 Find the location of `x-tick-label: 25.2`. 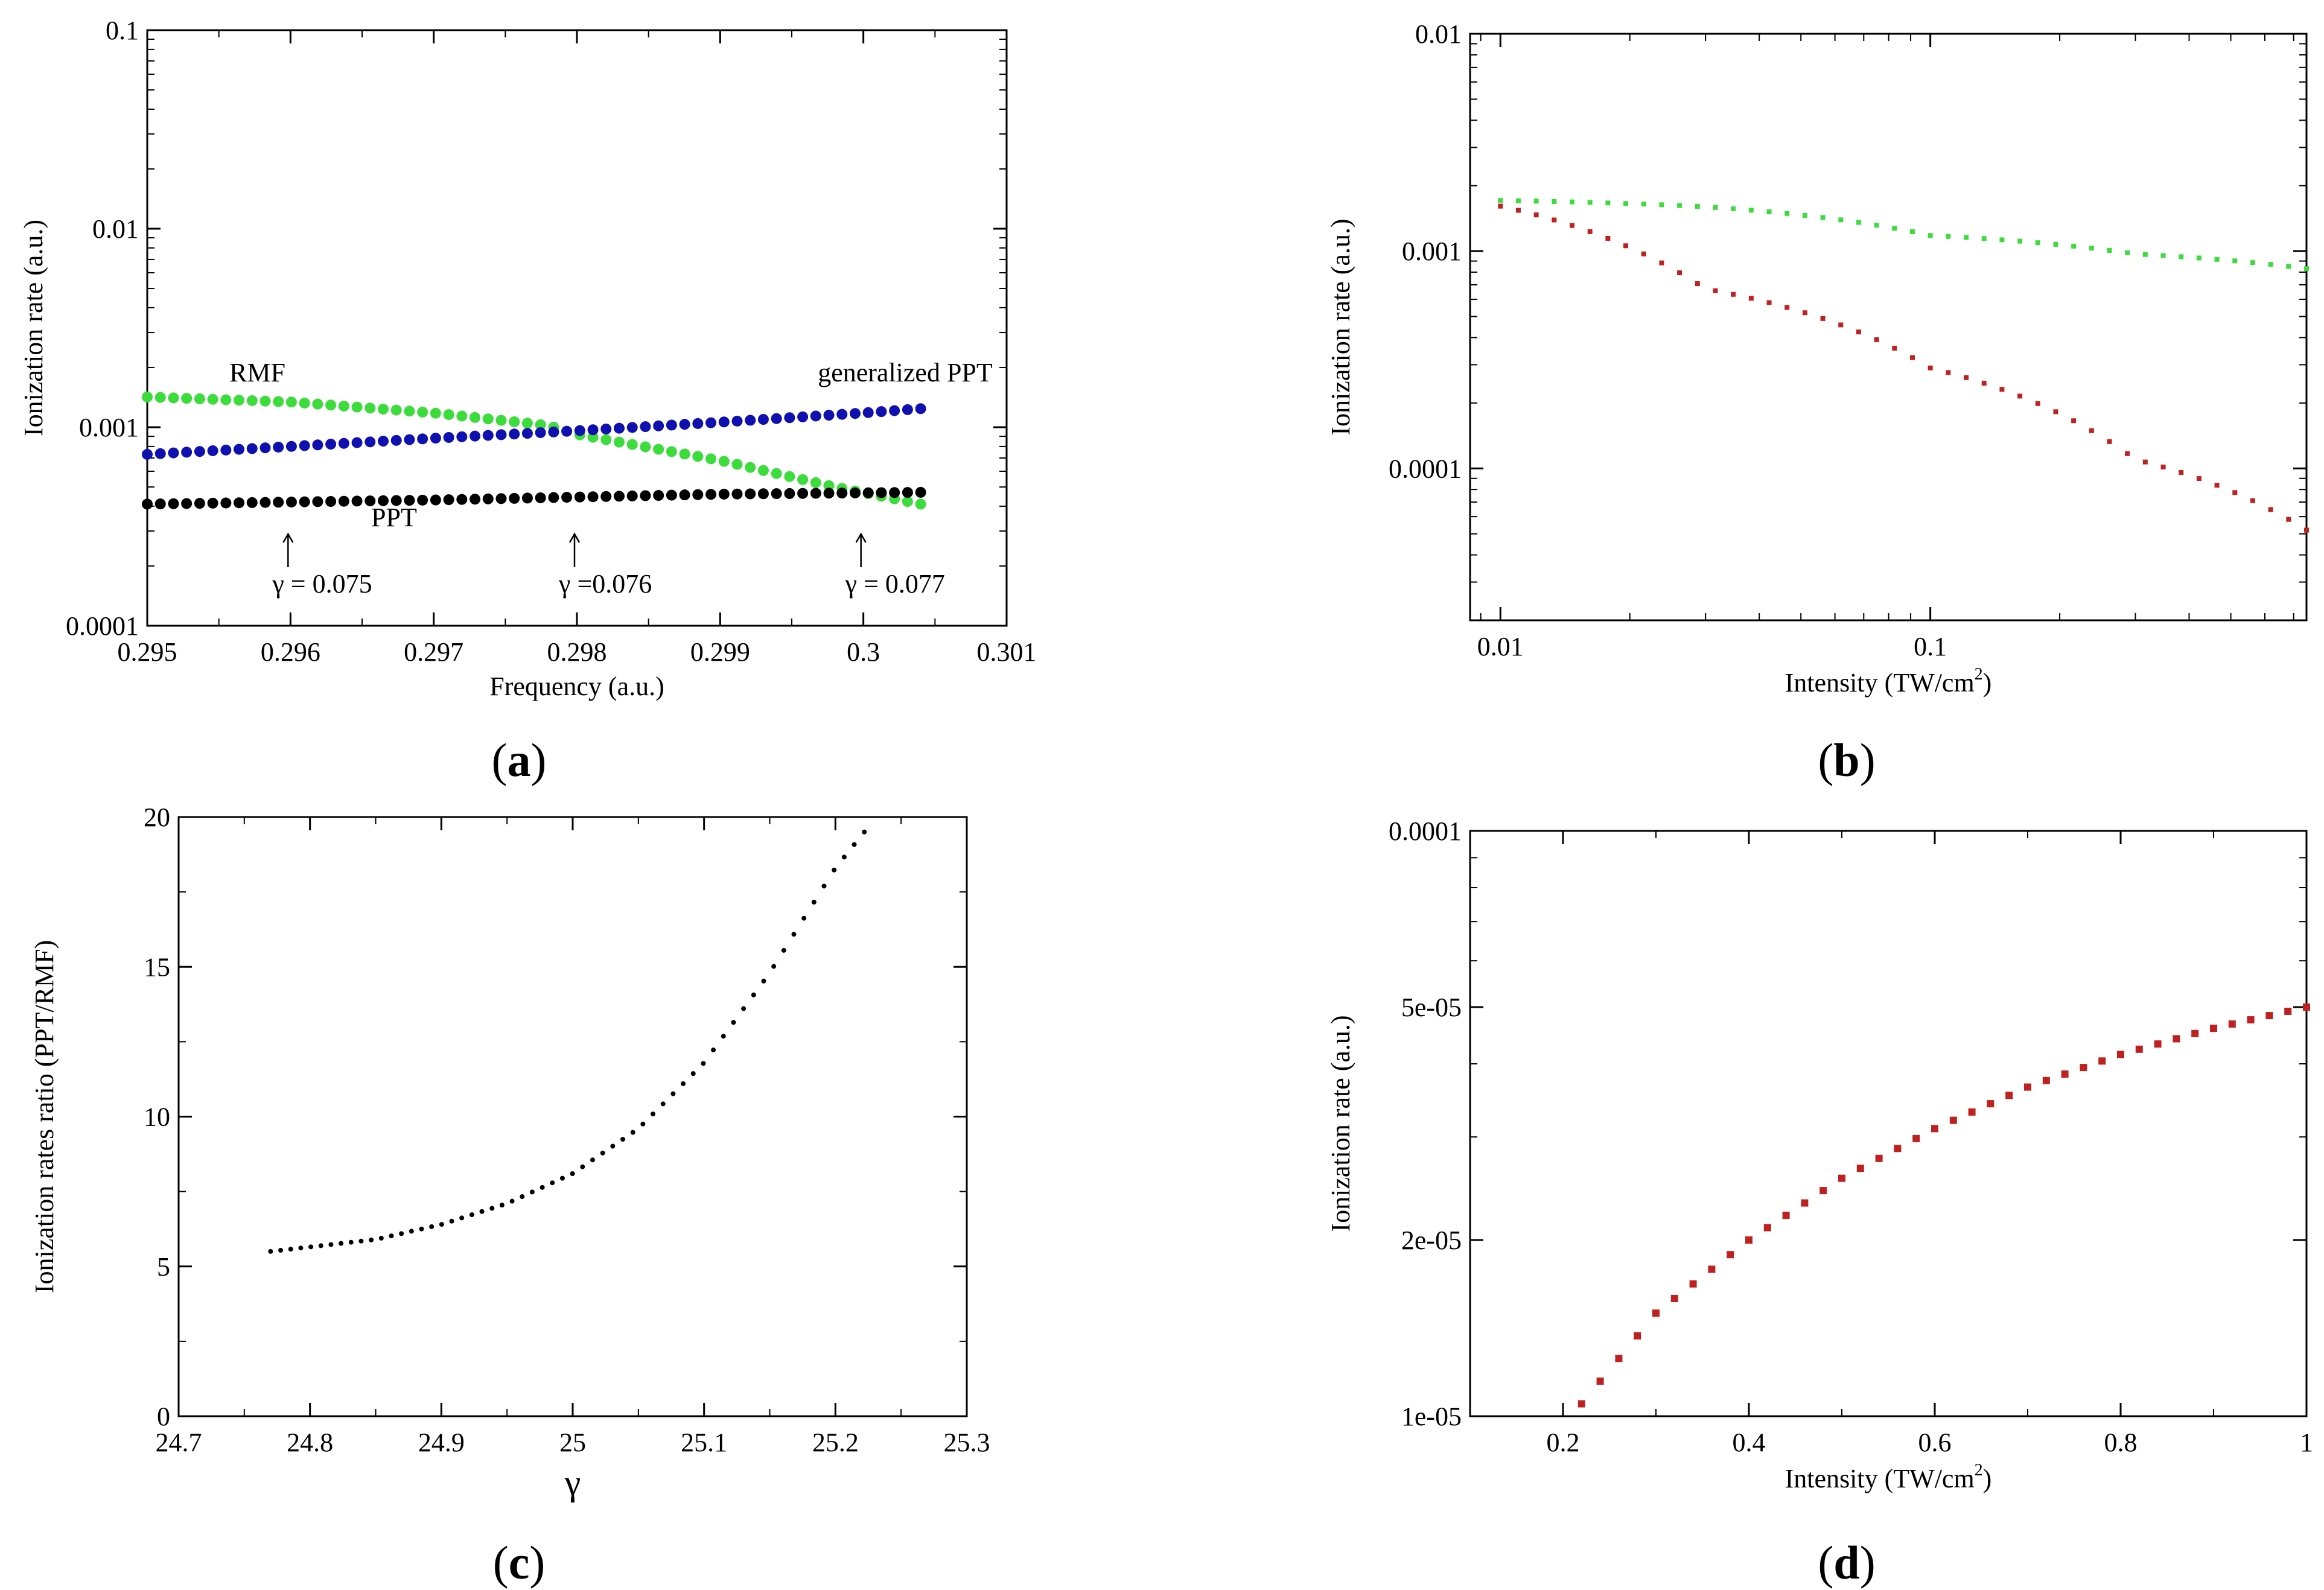

x-tick-label: 25.2 is located at coordinates (835, 1442).